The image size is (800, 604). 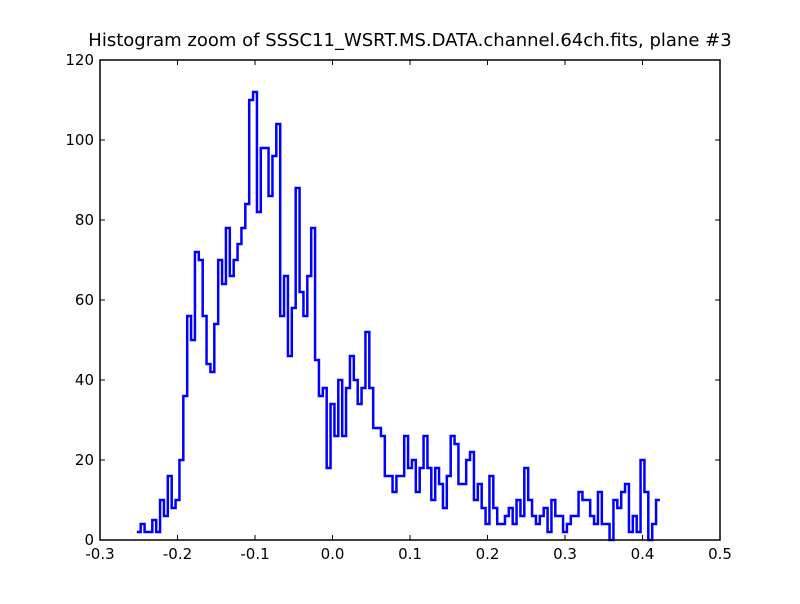 I want to click on x-tick-label: 0.2, so click(x=488, y=554).